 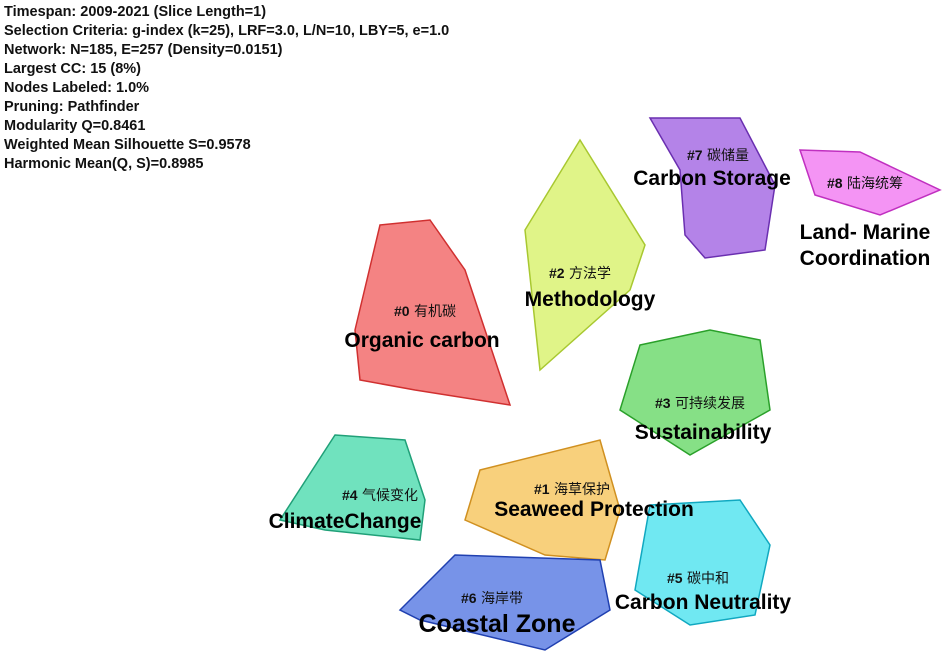 What do you see at coordinates (421, 340) in the screenshot?
I see `cluster-label: Organic carbon` at bounding box center [421, 340].